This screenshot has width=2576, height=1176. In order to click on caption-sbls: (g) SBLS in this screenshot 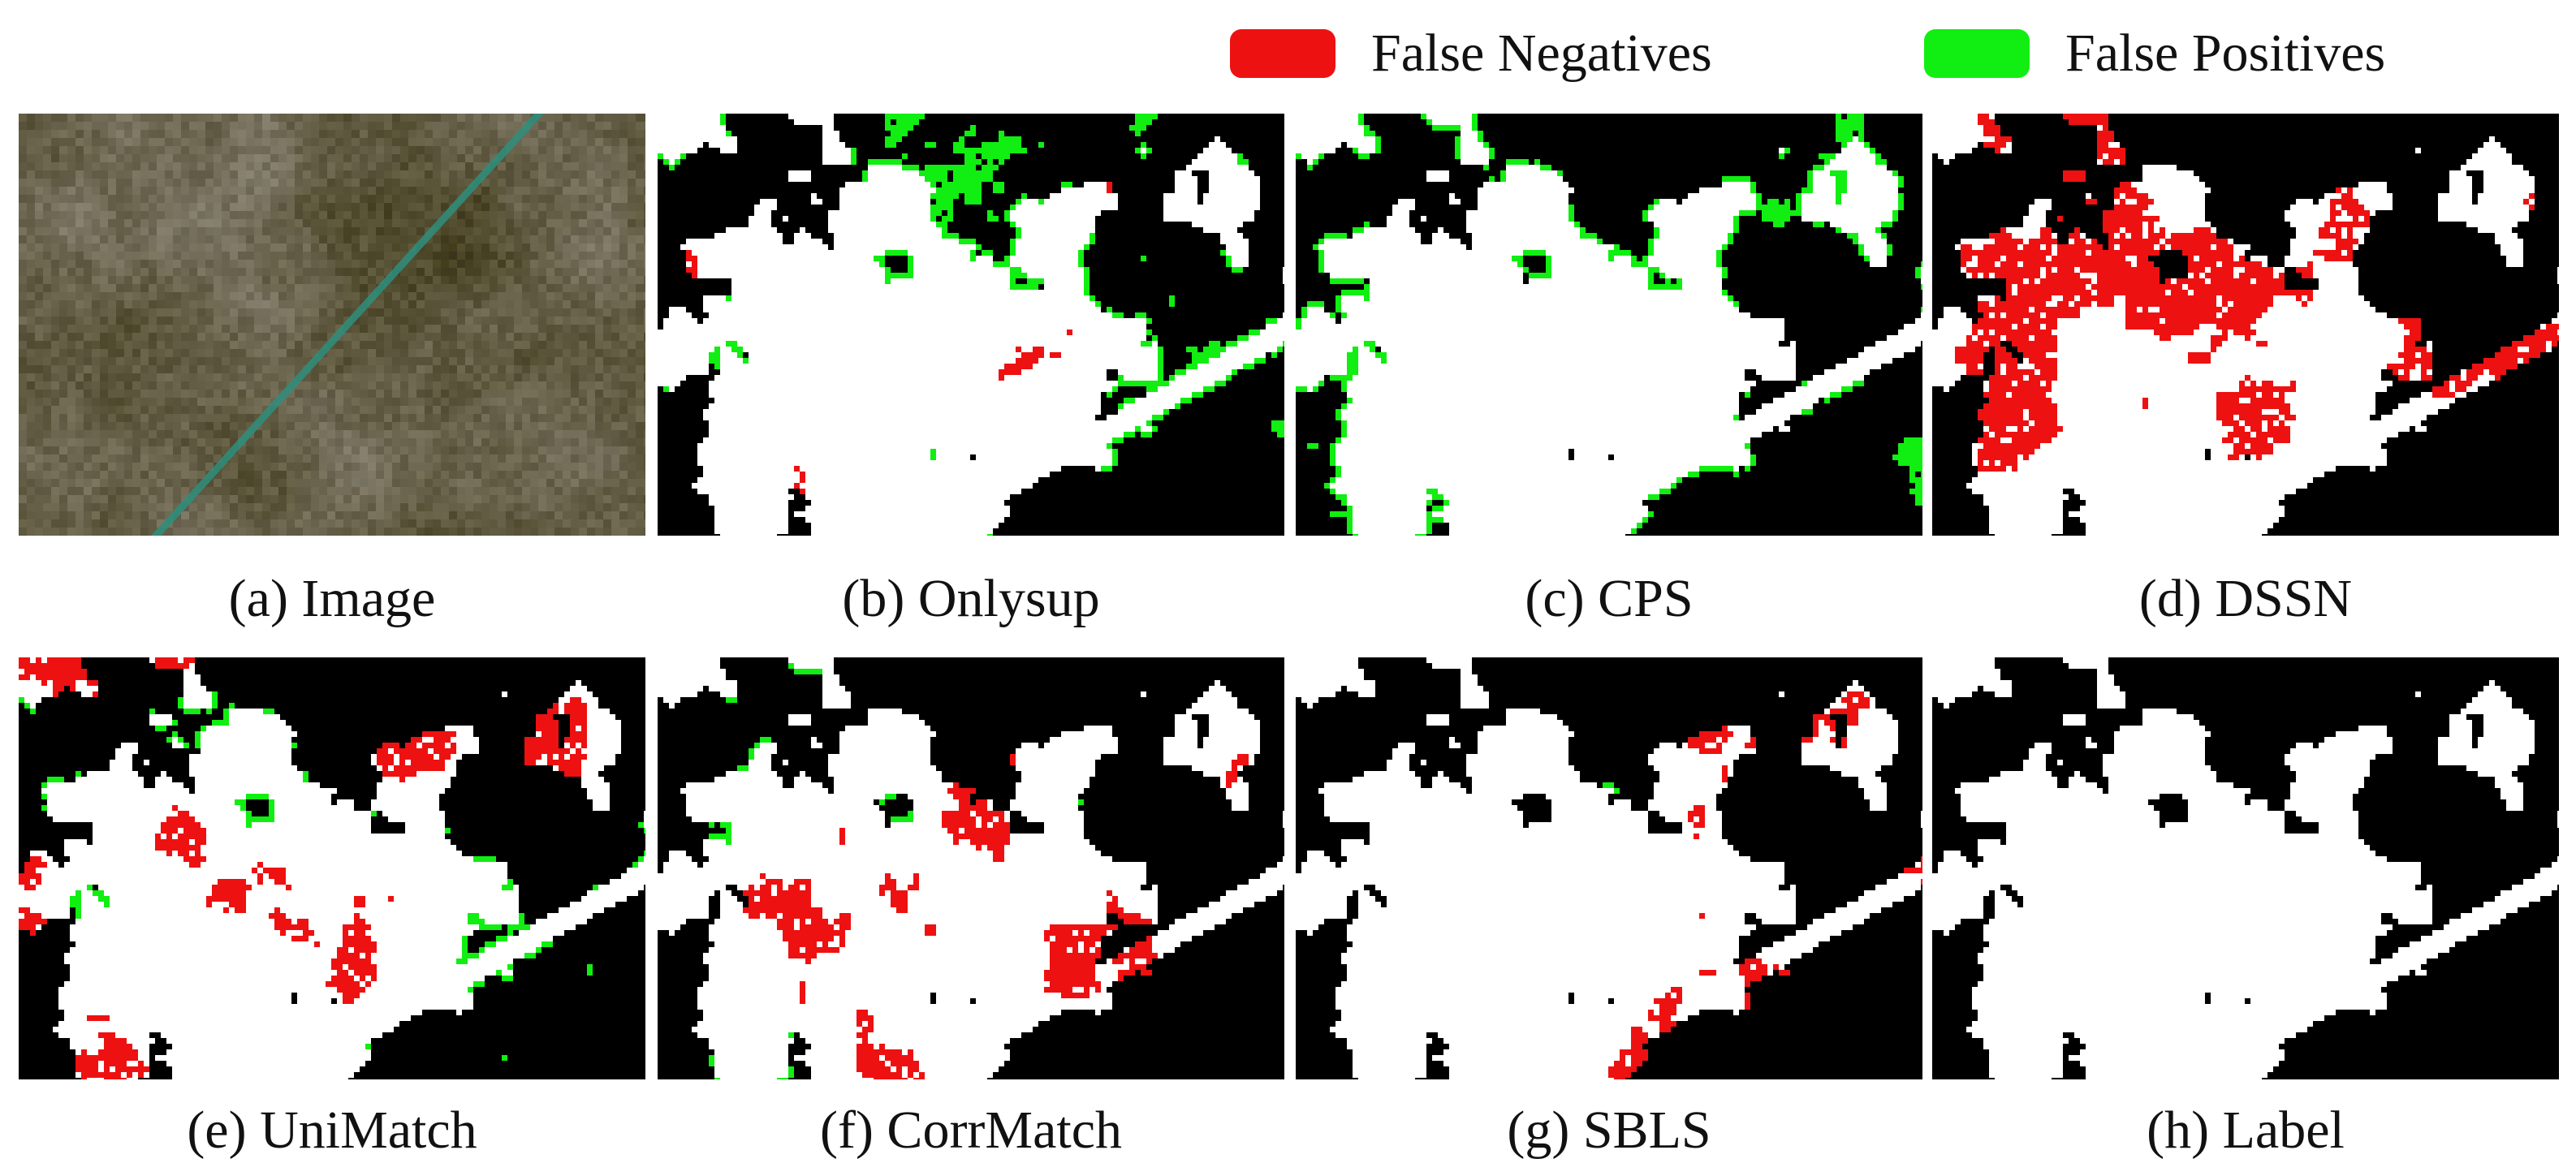, I will do `click(1609, 1130)`.